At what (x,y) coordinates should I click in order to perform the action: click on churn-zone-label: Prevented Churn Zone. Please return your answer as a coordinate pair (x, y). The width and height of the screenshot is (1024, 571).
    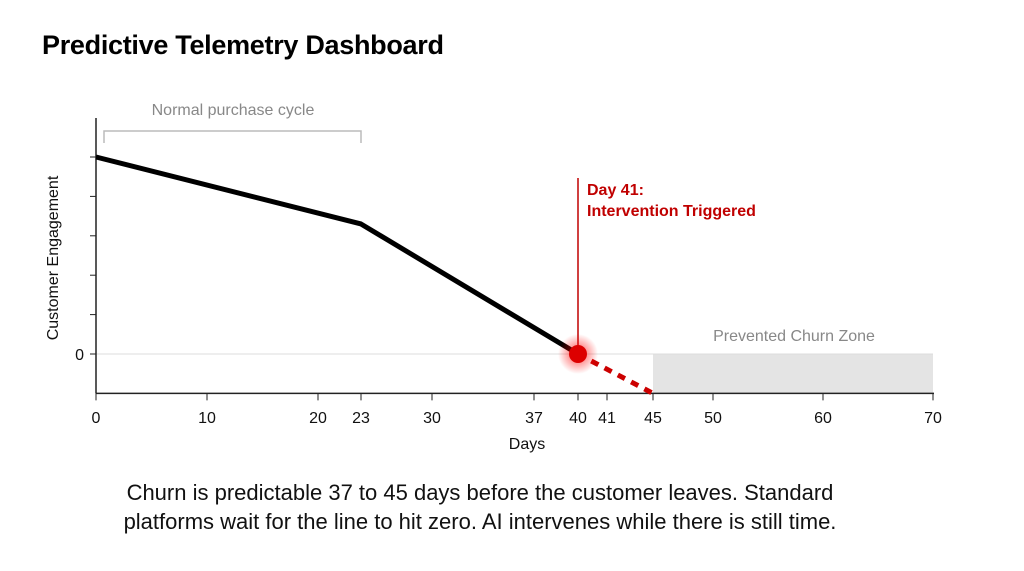
    Looking at the image, I should click on (794, 336).